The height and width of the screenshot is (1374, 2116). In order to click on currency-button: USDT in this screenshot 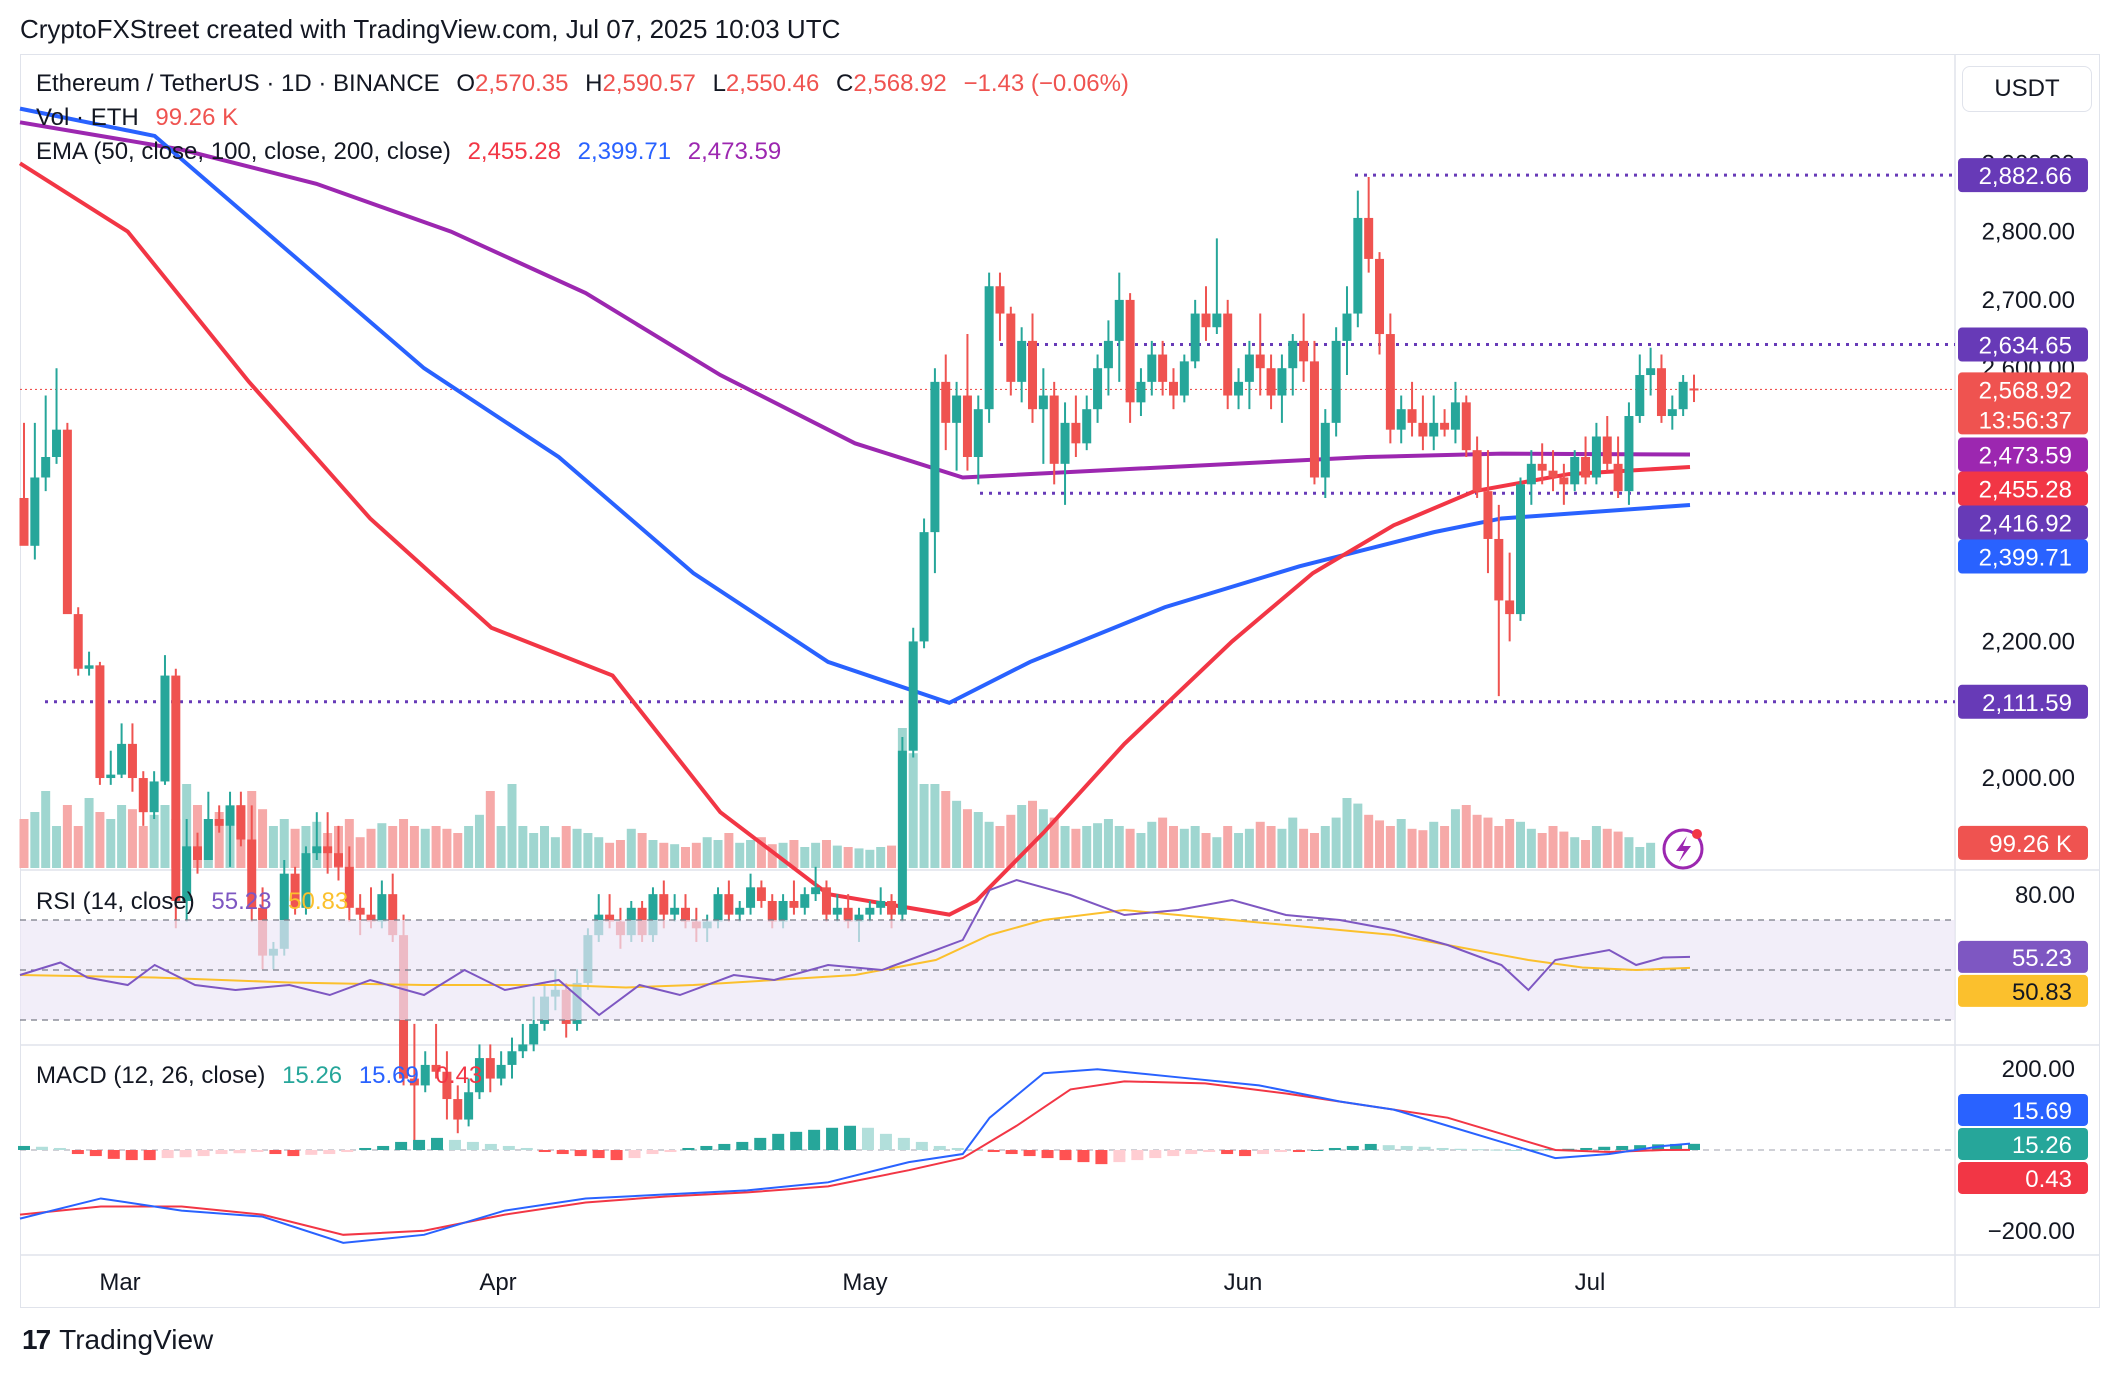, I will do `click(2027, 89)`.